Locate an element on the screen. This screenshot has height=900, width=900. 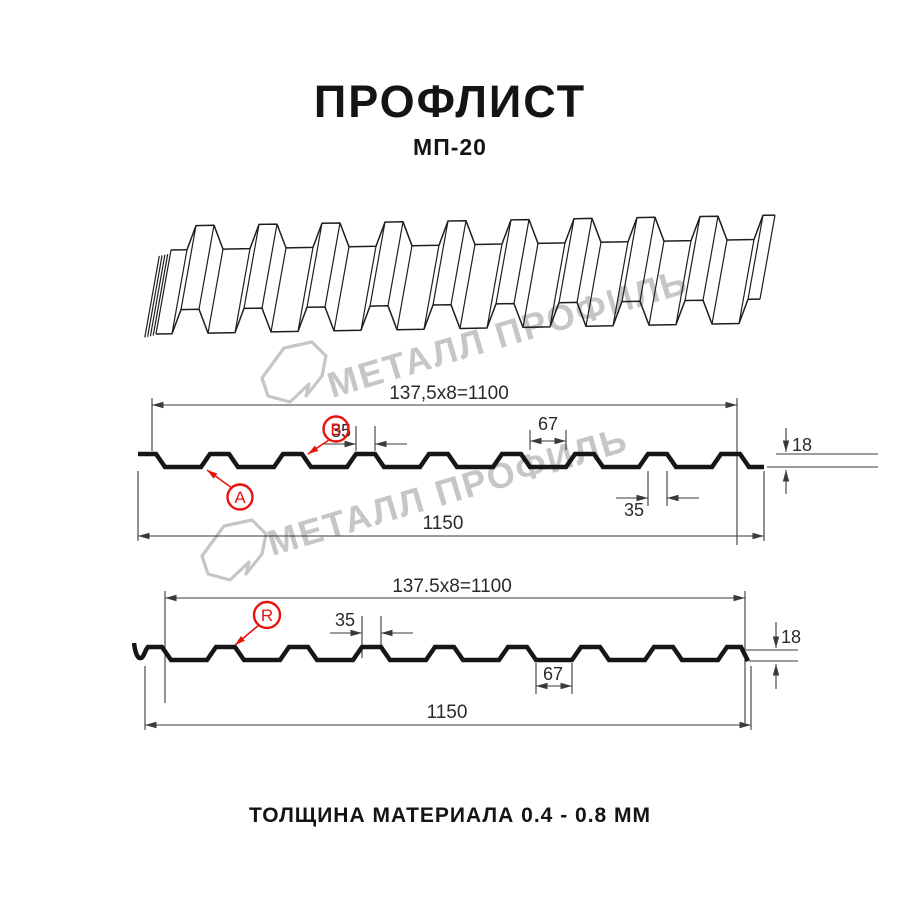
dim-module-width: 137.5x8=1100 is located at coordinates (452, 586).